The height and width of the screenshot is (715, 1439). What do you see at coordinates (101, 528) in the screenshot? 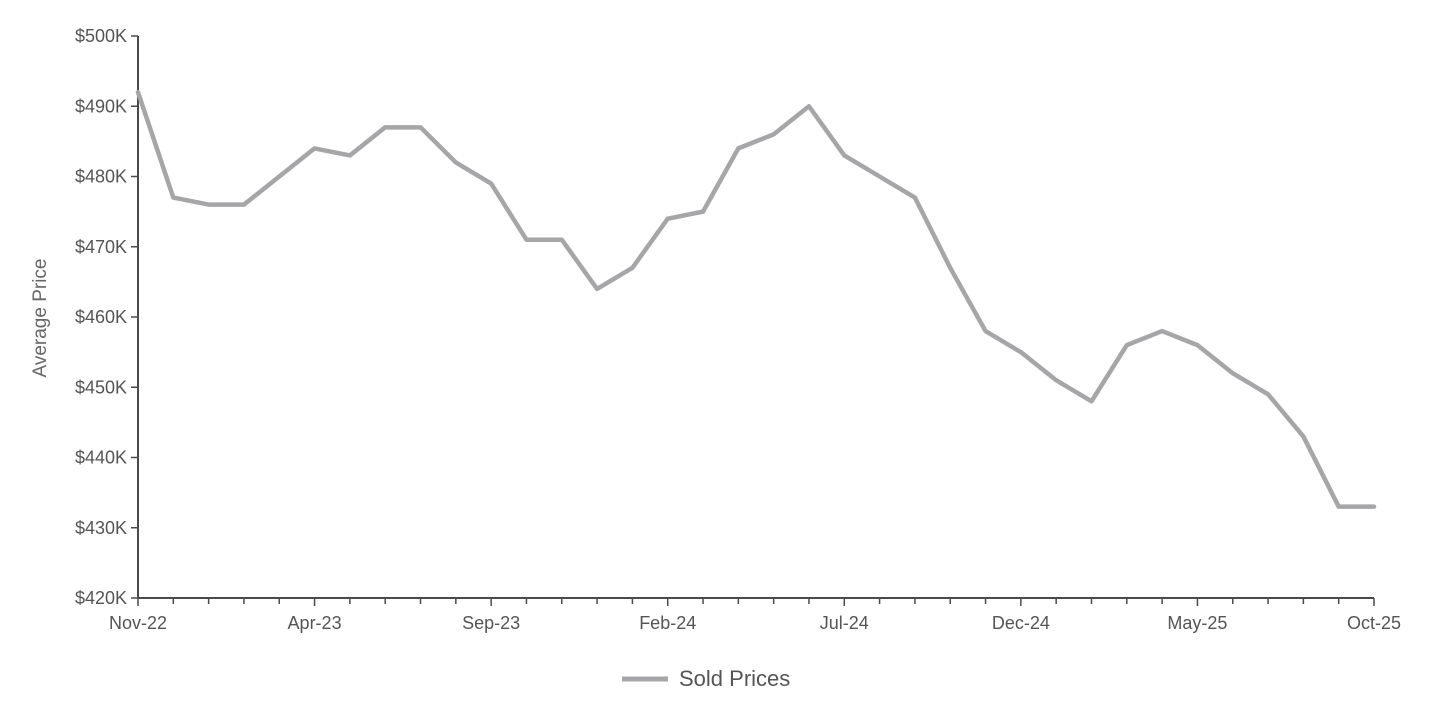
I see `y-tick-label: $430K` at bounding box center [101, 528].